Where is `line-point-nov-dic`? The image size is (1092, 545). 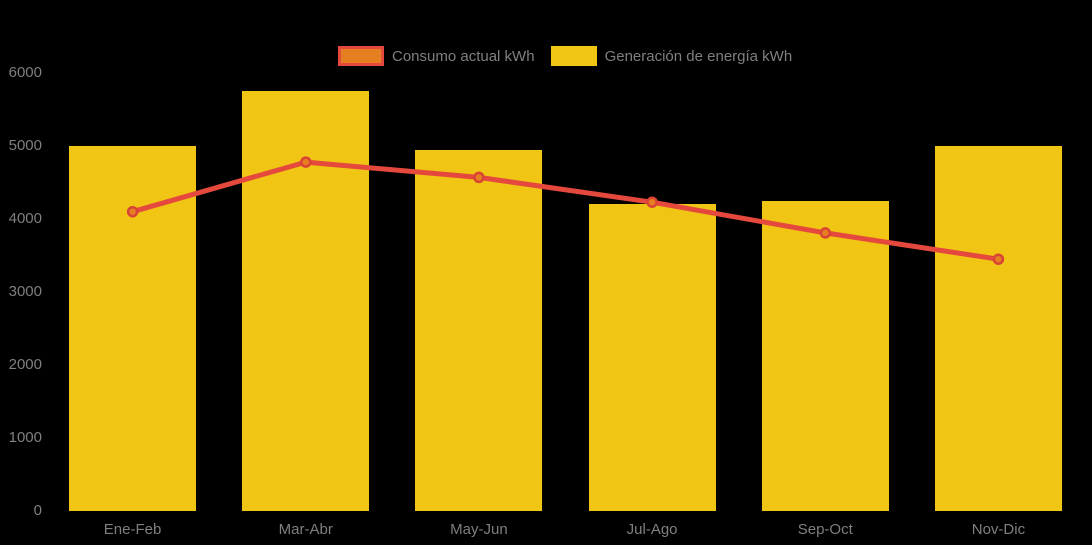
line-point-nov-dic is located at coordinates (998, 259).